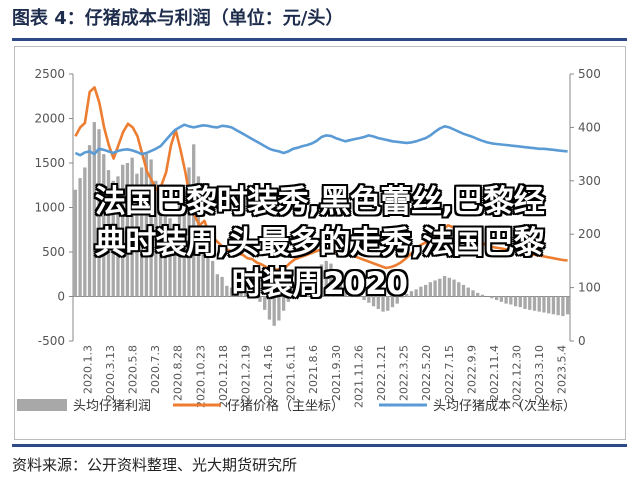 The width and height of the screenshot is (639, 482). I want to click on x-tick-label: 2022.5.20, so click(426, 373).